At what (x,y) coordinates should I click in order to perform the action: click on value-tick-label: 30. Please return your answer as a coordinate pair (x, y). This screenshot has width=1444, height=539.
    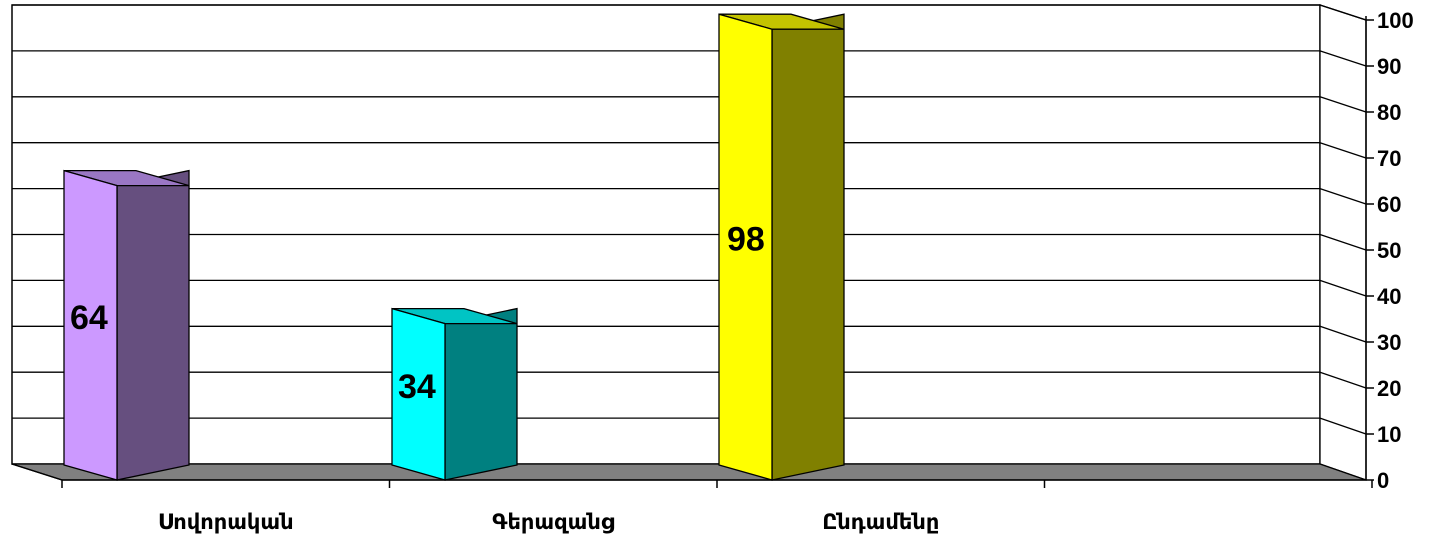
    Looking at the image, I should click on (1389, 342).